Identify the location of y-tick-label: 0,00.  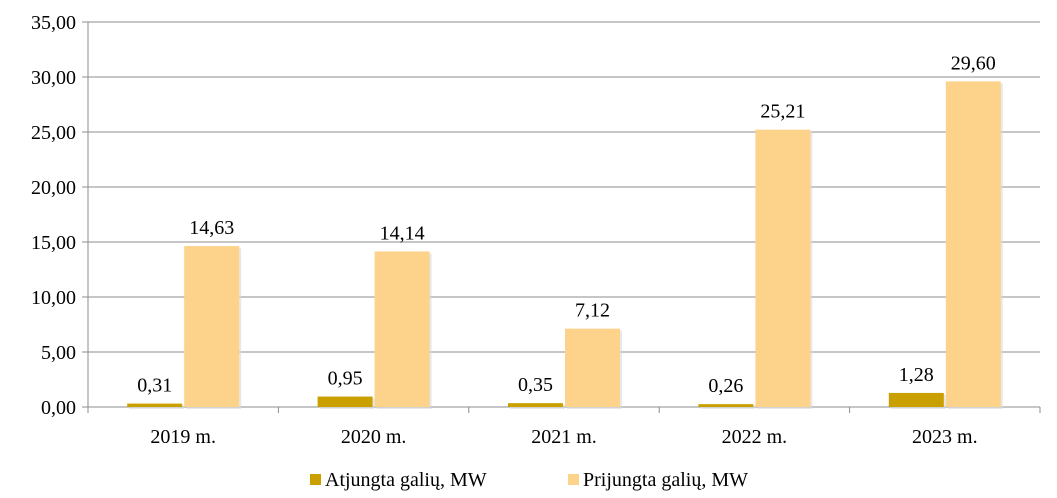
(58, 408).